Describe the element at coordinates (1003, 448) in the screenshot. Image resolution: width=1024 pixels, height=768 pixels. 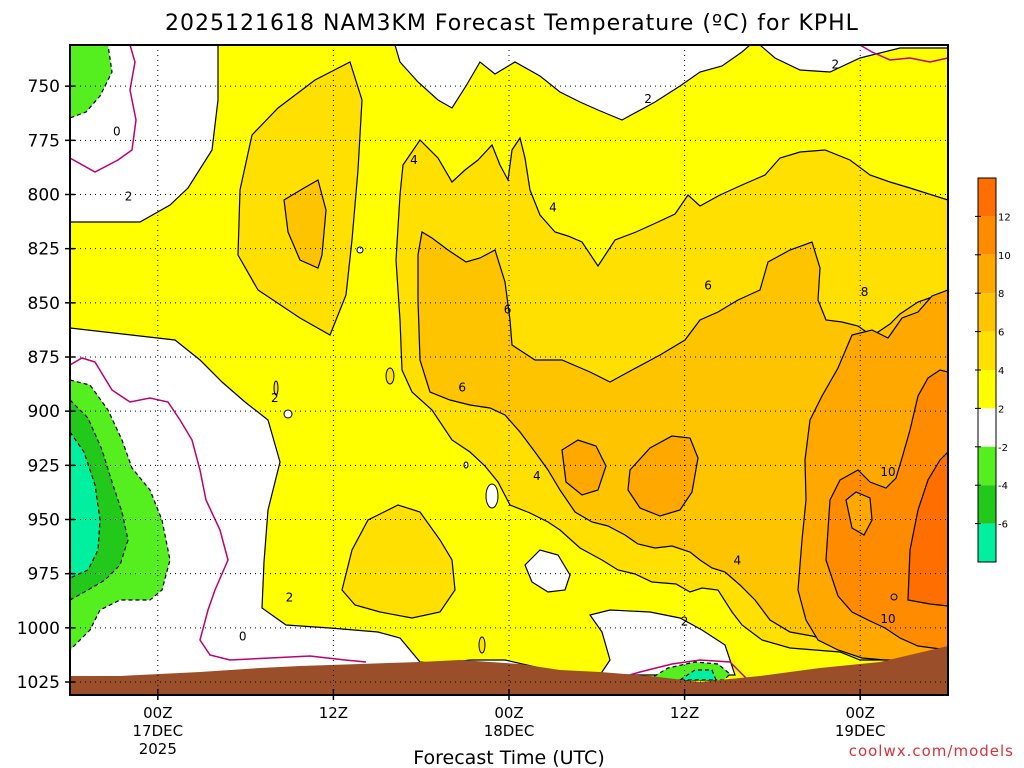
I see `colorbar-tick-label: -2` at that location.